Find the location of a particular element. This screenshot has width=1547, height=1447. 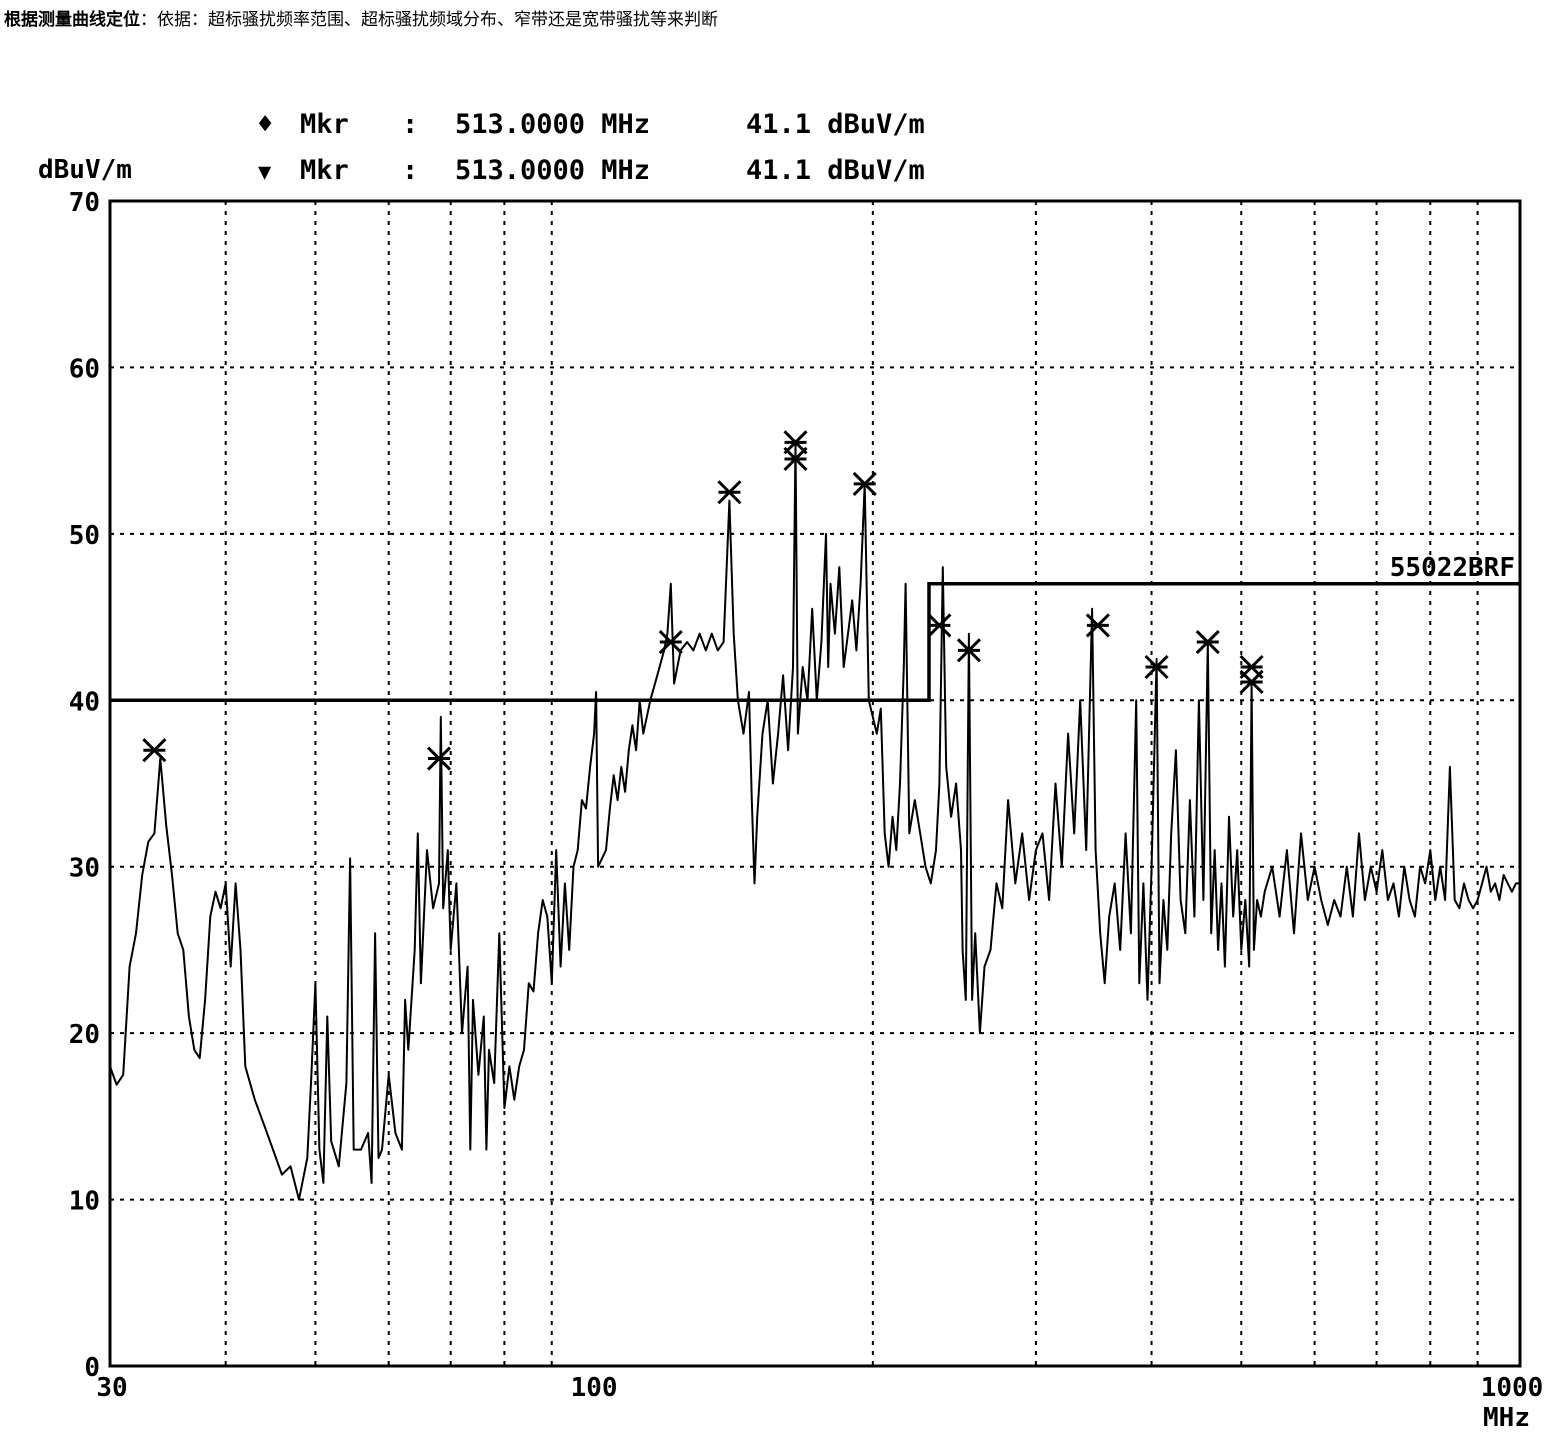

y-tick-label: 30 is located at coordinates (84, 869).